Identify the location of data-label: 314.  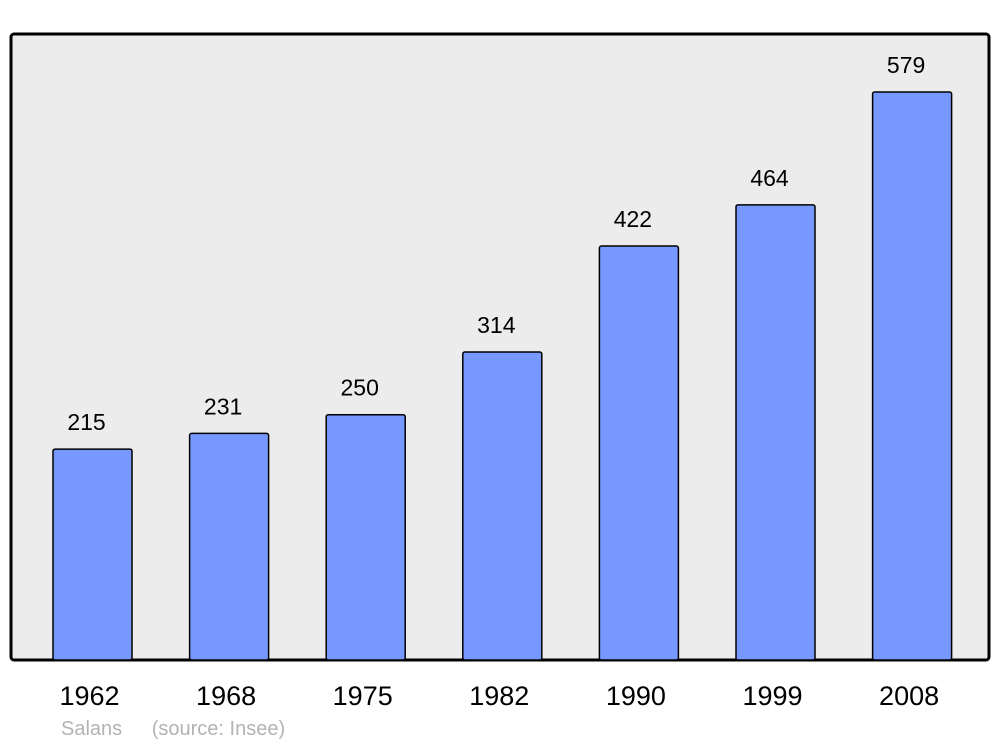
(496, 325).